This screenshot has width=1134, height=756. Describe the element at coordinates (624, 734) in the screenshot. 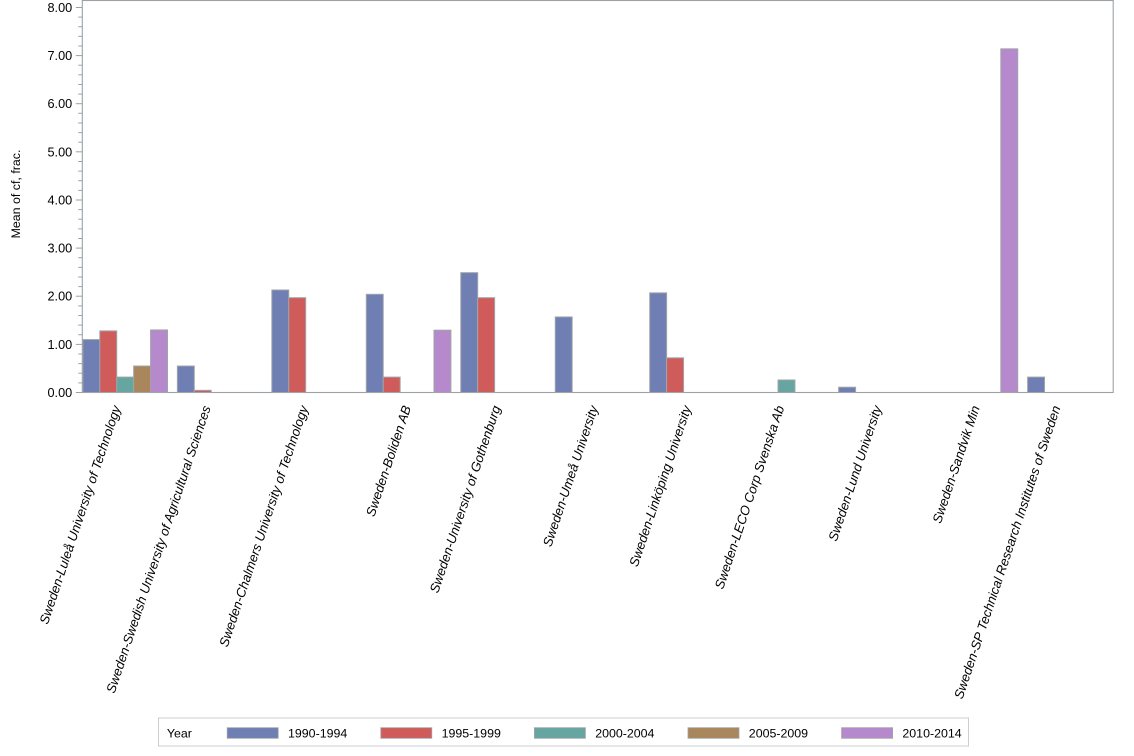

I see `svg-text: 2000-2004` at that location.